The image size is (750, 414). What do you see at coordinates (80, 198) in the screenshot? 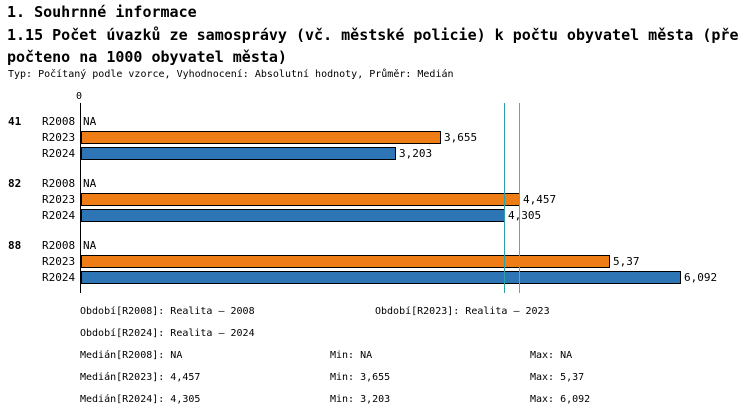
I see `y-axis-line` at bounding box center [80, 198].